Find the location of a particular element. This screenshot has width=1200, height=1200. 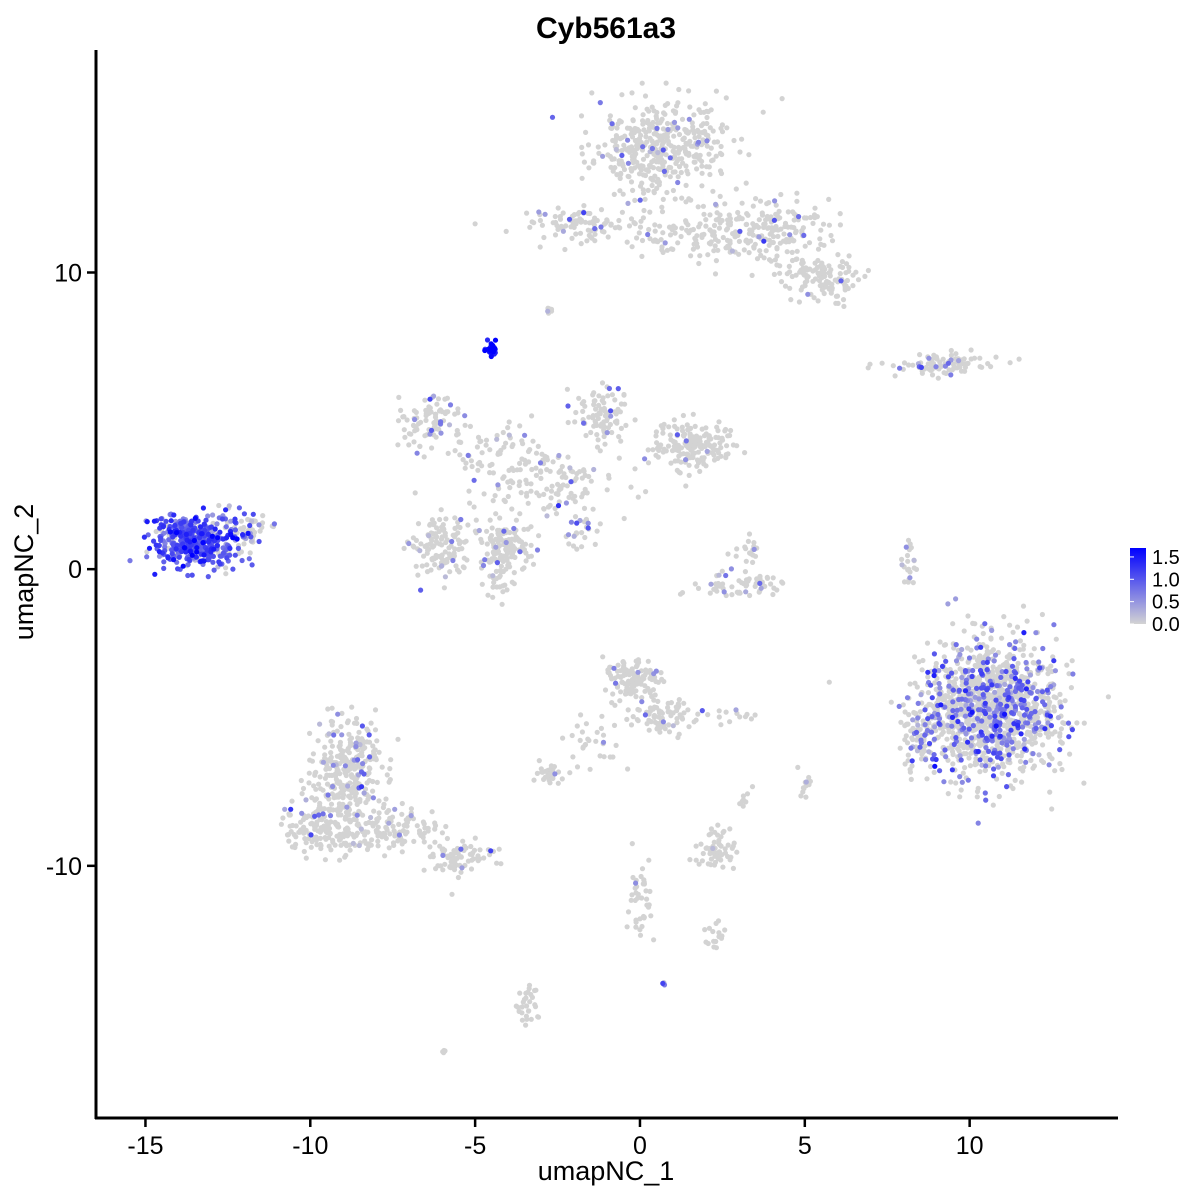

x-tick-label: 0 is located at coordinates (640, 1146).